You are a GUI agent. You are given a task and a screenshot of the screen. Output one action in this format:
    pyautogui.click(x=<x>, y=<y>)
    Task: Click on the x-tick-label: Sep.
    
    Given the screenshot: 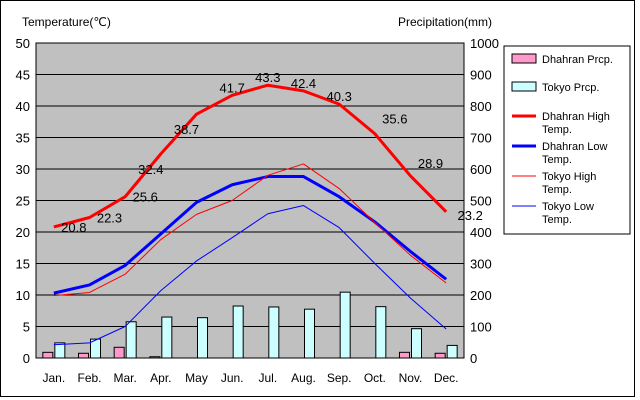 What is the action you would take?
    pyautogui.click(x=339, y=378)
    